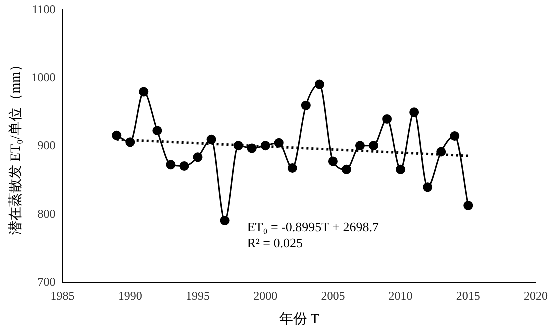 The height and width of the screenshot is (332, 554). What do you see at coordinates (47, 281) in the screenshot?
I see `y-tick-label: 700` at bounding box center [47, 281].